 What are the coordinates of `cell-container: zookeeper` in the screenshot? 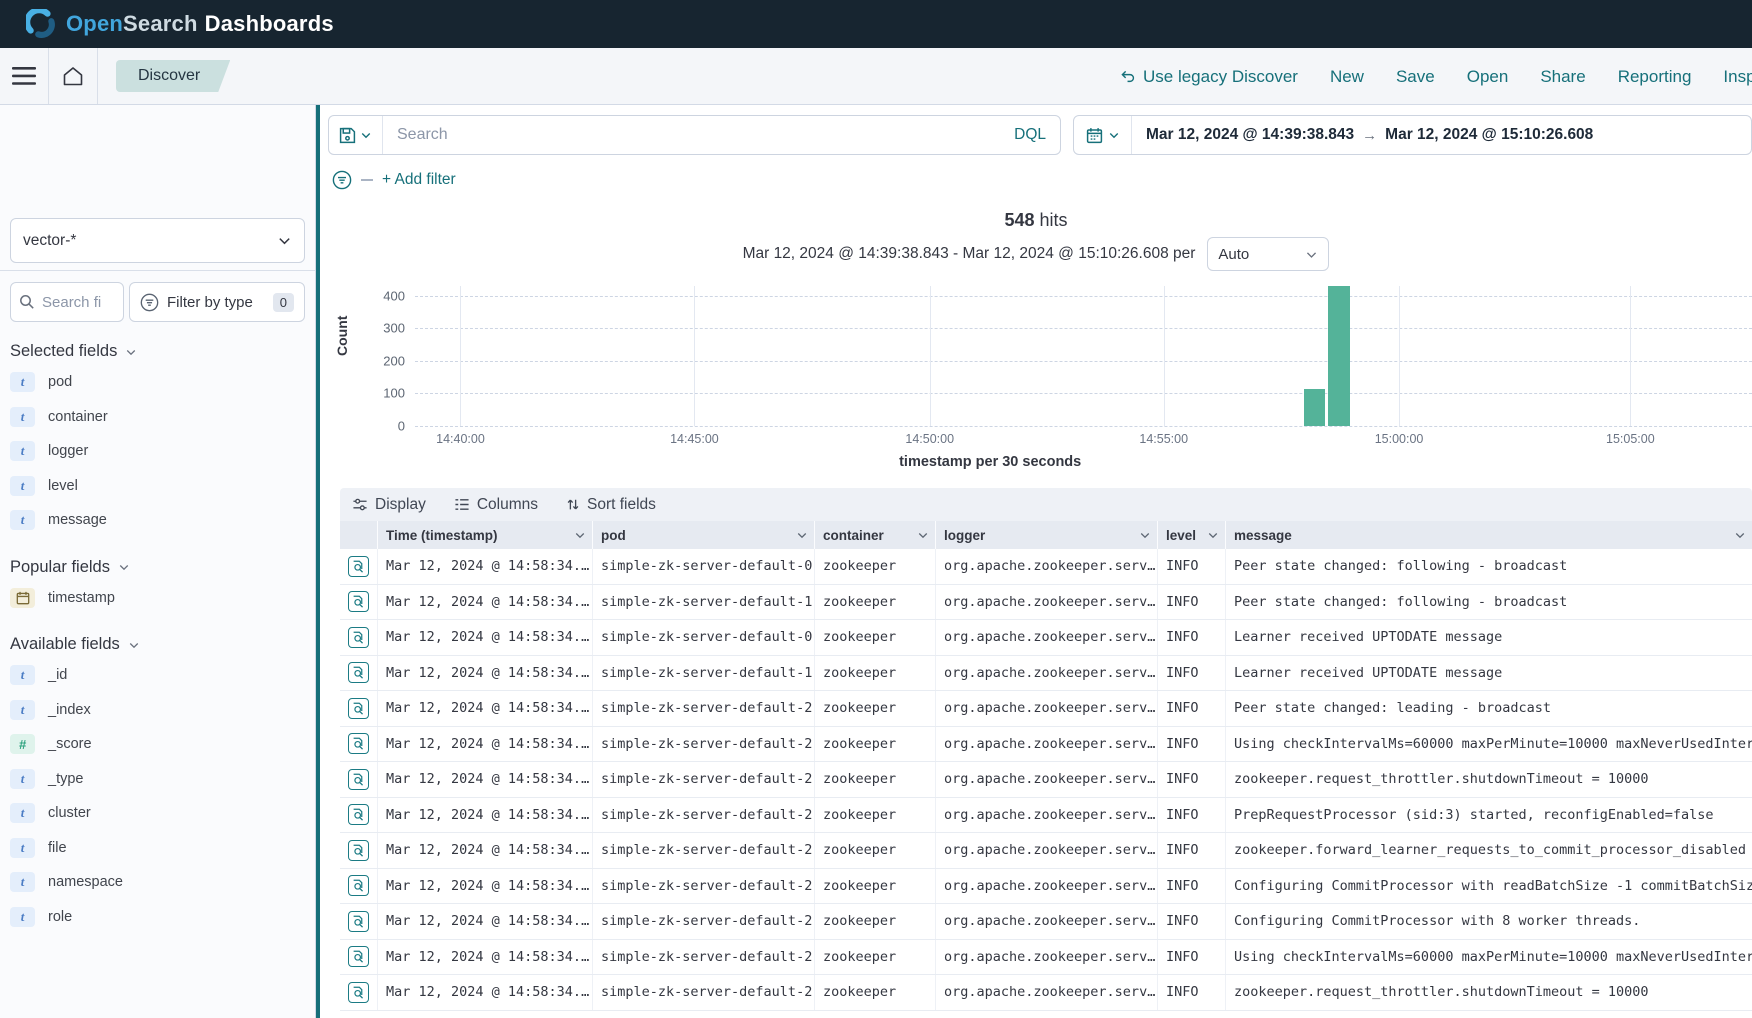 It's located at (875, 921).